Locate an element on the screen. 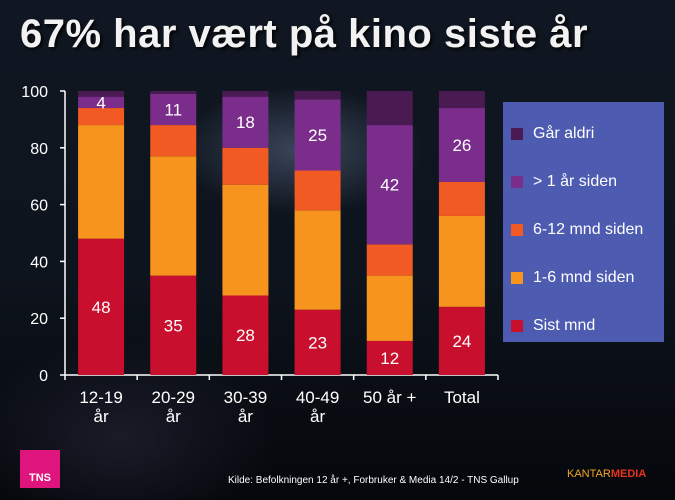 The width and height of the screenshot is (675, 500). x-category-label: 50 år + is located at coordinates (389, 397).